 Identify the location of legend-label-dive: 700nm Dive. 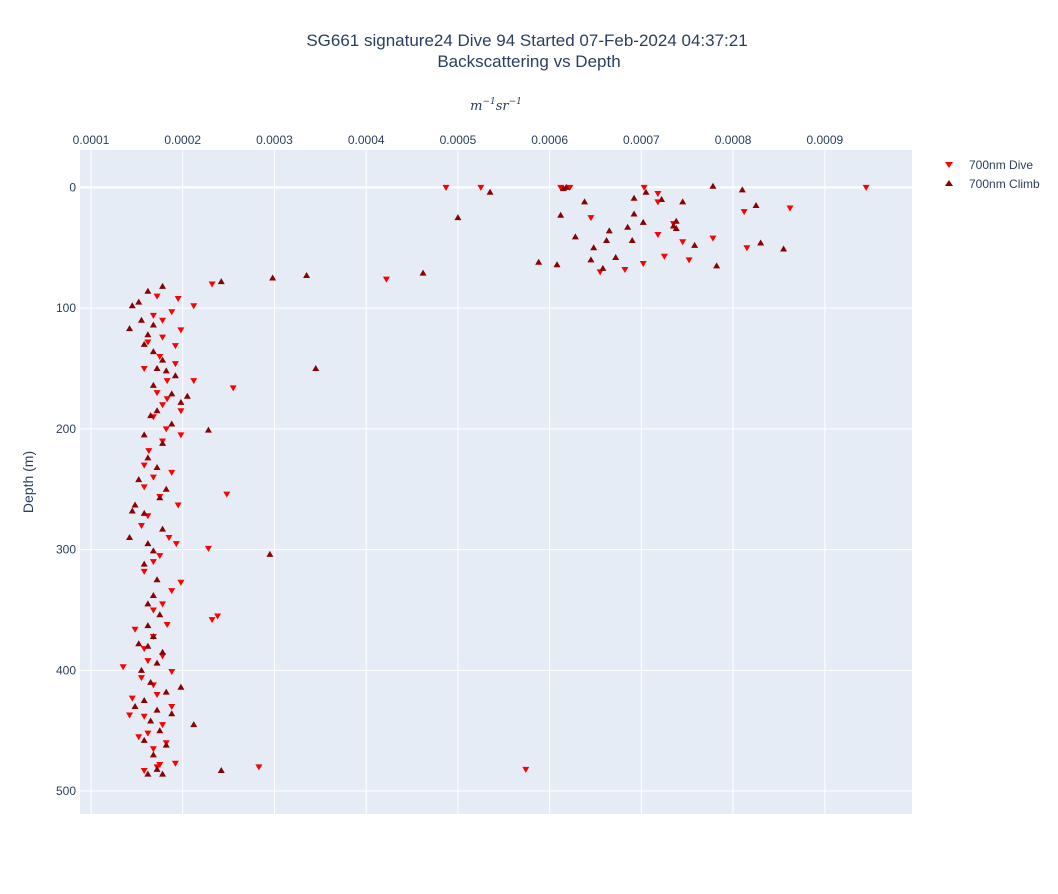
(1001, 165).